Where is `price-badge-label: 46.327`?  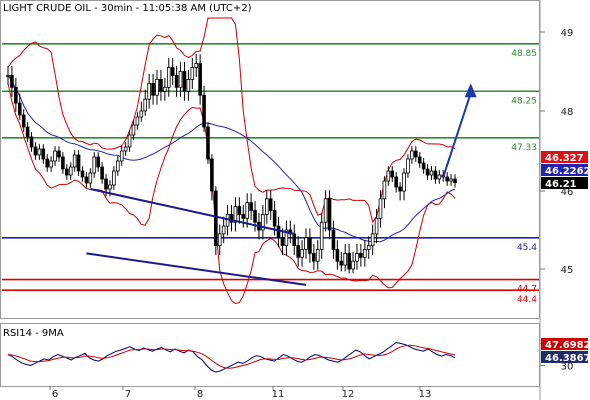 price-badge-label: 46.327 is located at coordinates (564, 158).